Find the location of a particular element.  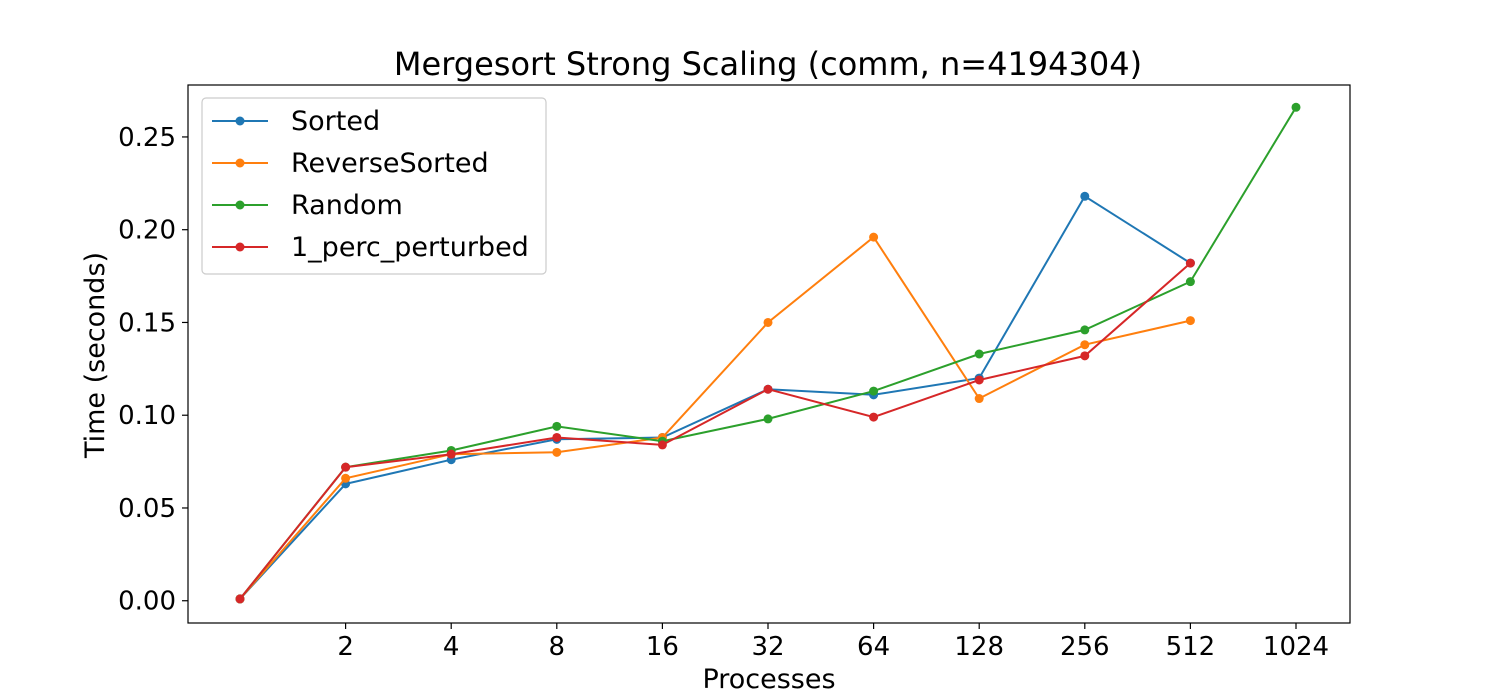

x-axis: 2 4 8 16 32 64 128 256 512 1024 is located at coordinates (833, 642).